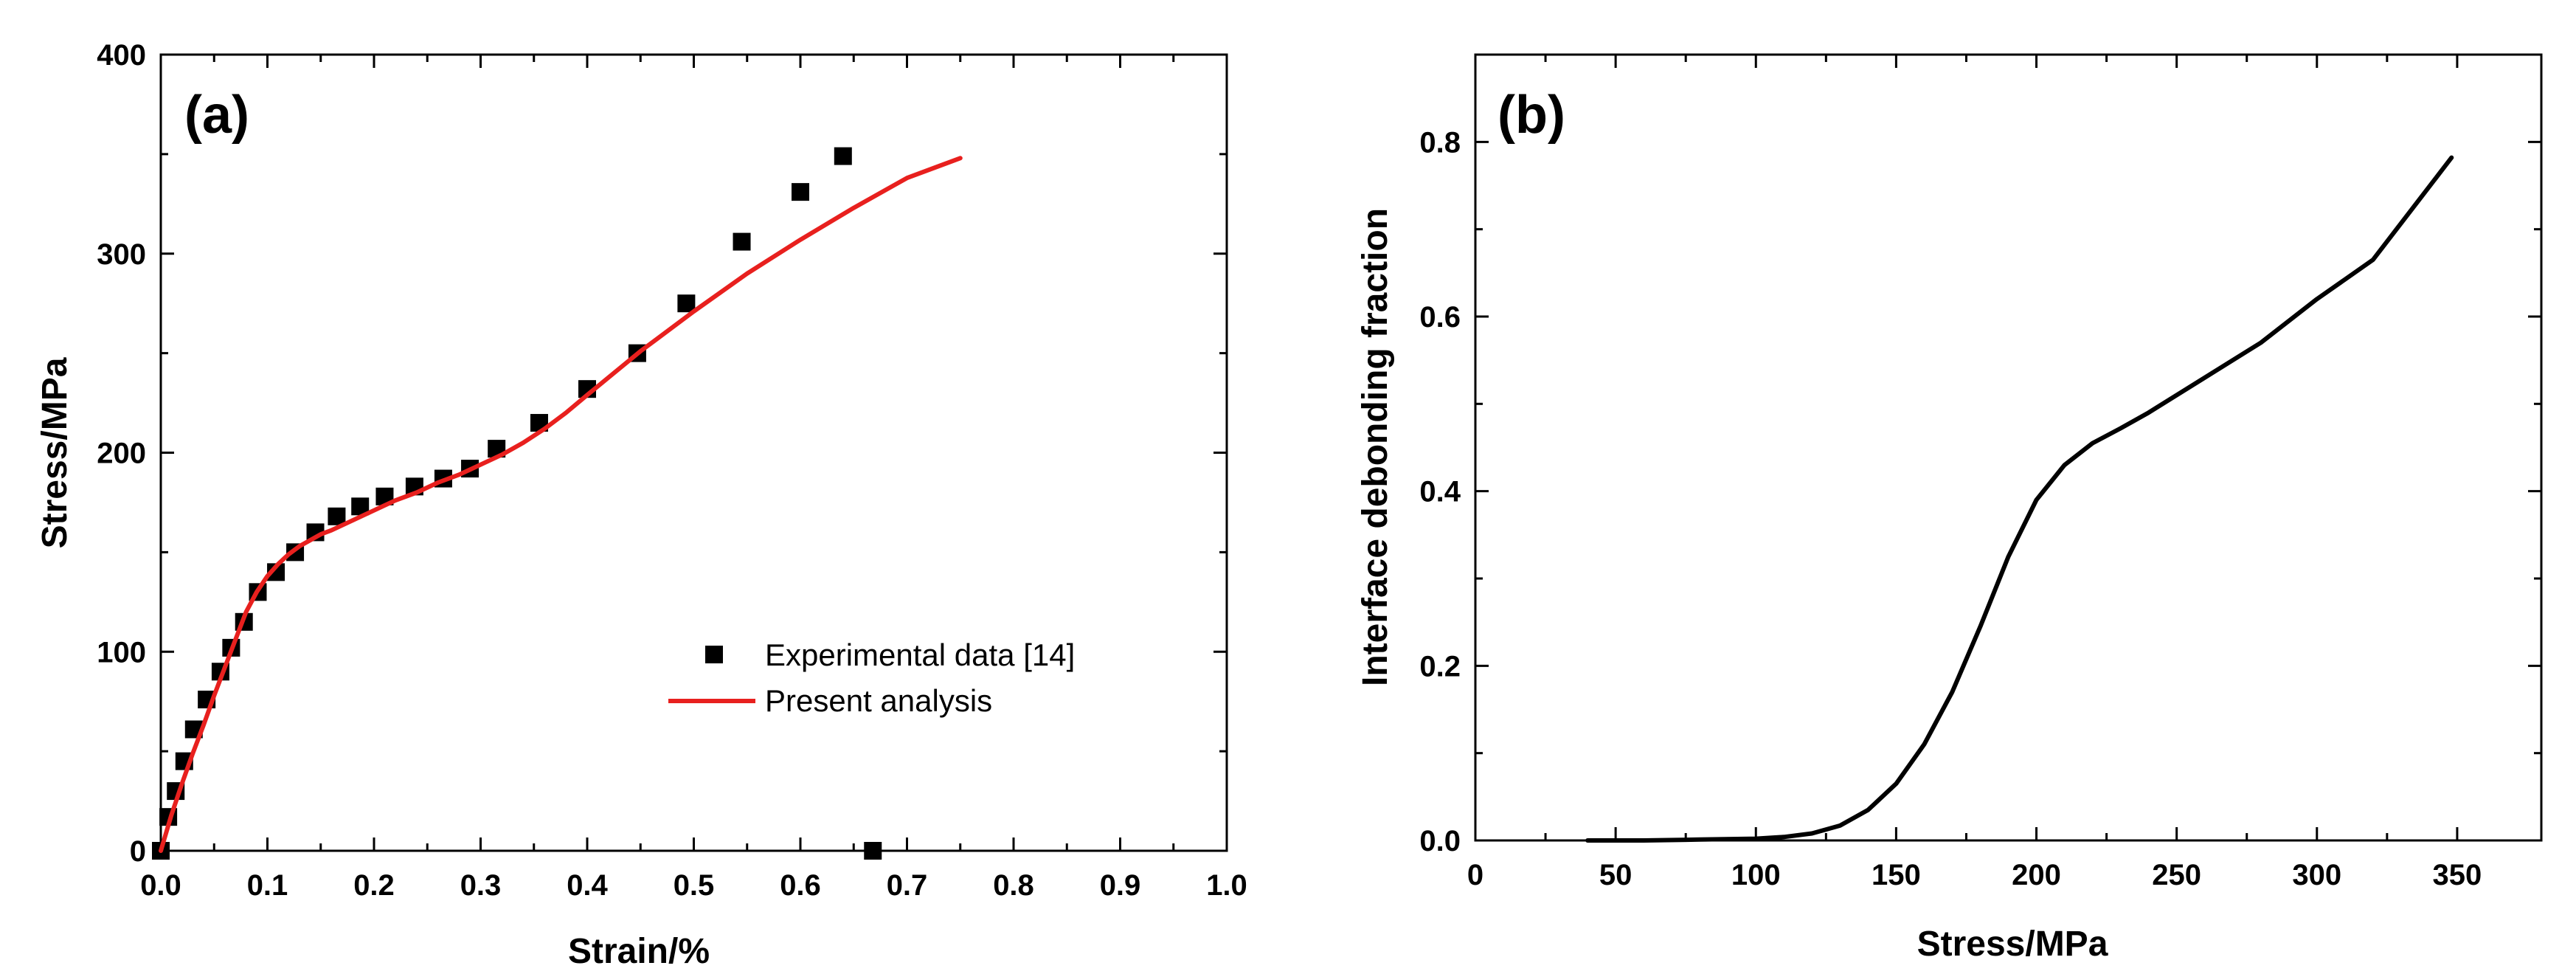  I want to click on a-y-tick-label: 400, so click(122, 56).